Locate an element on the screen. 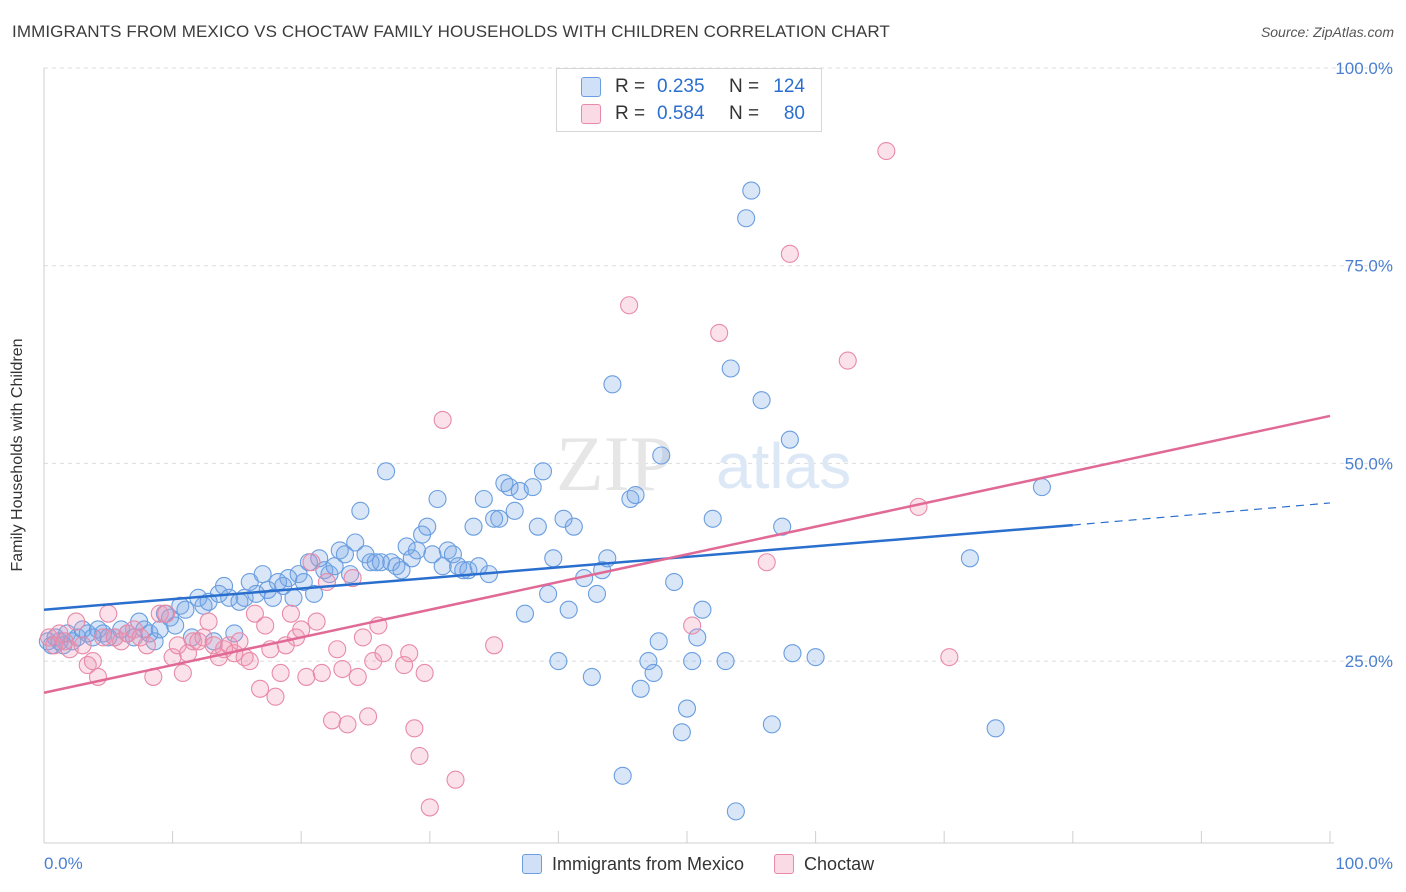  correlation-legend: R = 0.235 N = 124 R = 0.584 N = 80 is located at coordinates (689, 100).